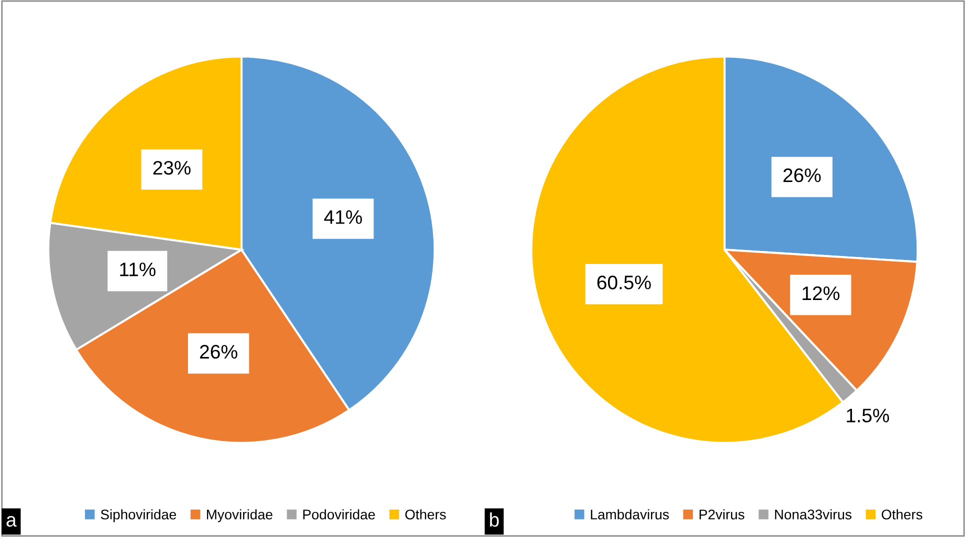 Image resolution: width=966 pixels, height=537 pixels. I want to click on data-label: 23%, so click(172, 167).